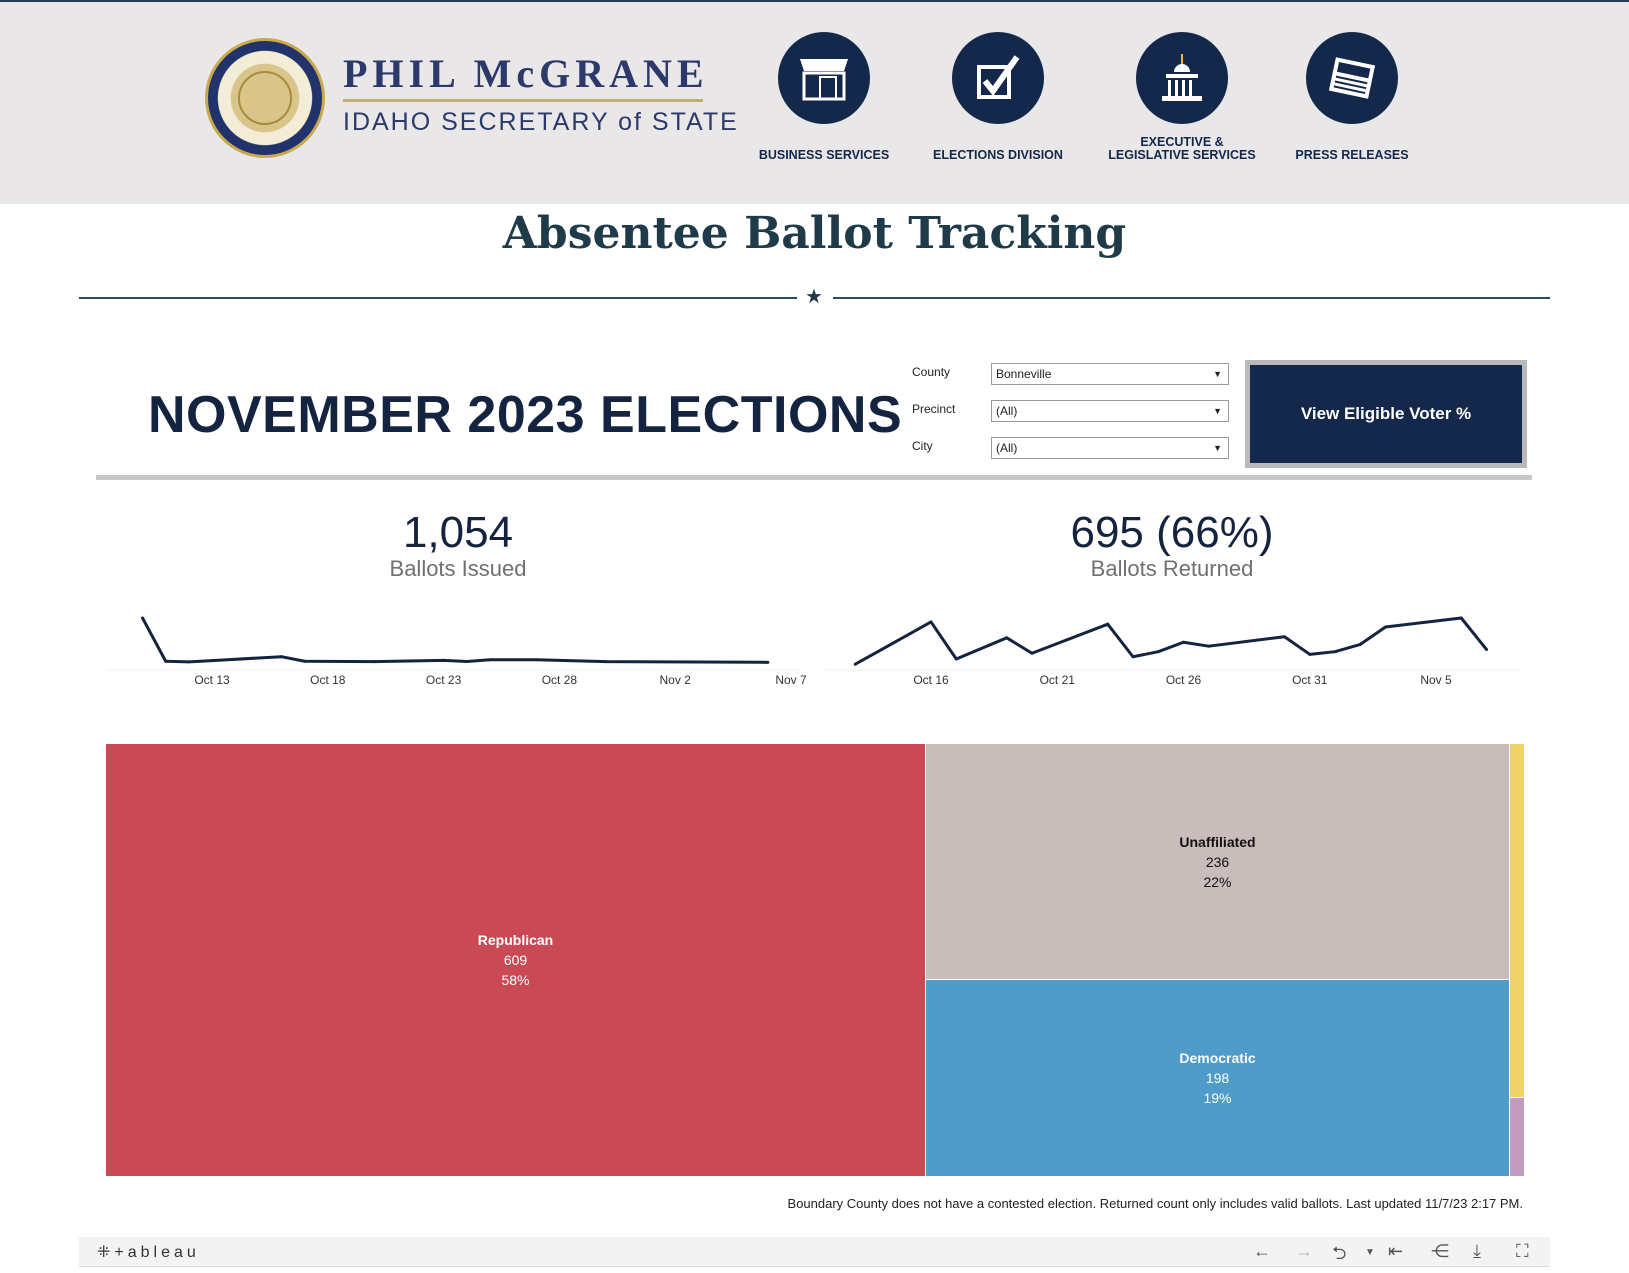 Image resolution: width=1629 pixels, height=1273 pixels. What do you see at coordinates (1110, 411) in the screenshot?
I see `precinct-dropdown: (All) ▼` at bounding box center [1110, 411].